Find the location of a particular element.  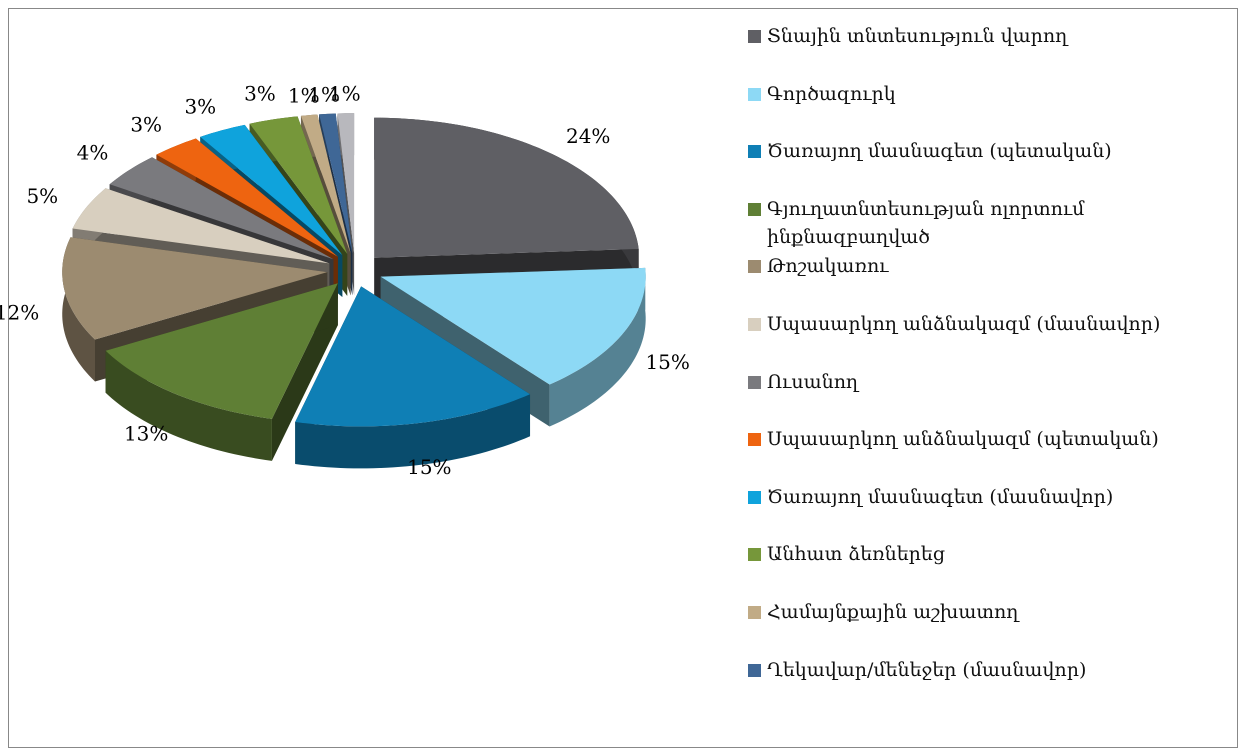

legend-item: Սպասարկող անձնակազմ (պետական) is located at coordinates (977, 439).